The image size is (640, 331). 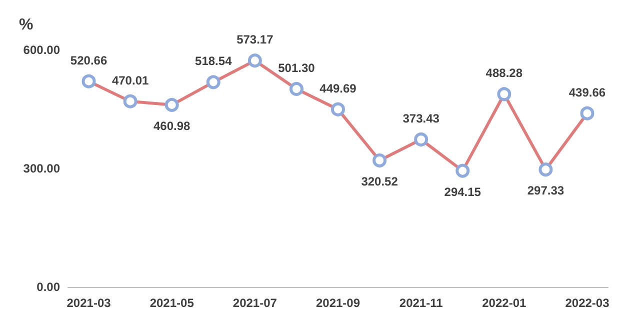 What do you see at coordinates (89, 60) in the screenshot?
I see `data-label: 520.66` at bounding box center [89, 60].